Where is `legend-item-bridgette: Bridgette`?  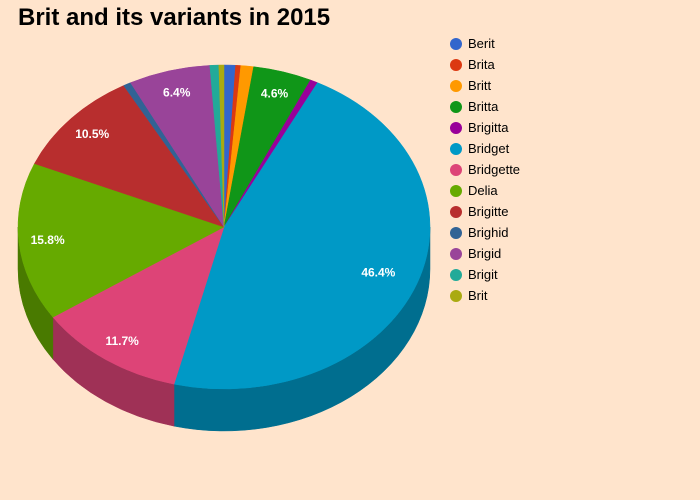
legend-item-bridgette: Bridgette is located at coordinates (550, 171).